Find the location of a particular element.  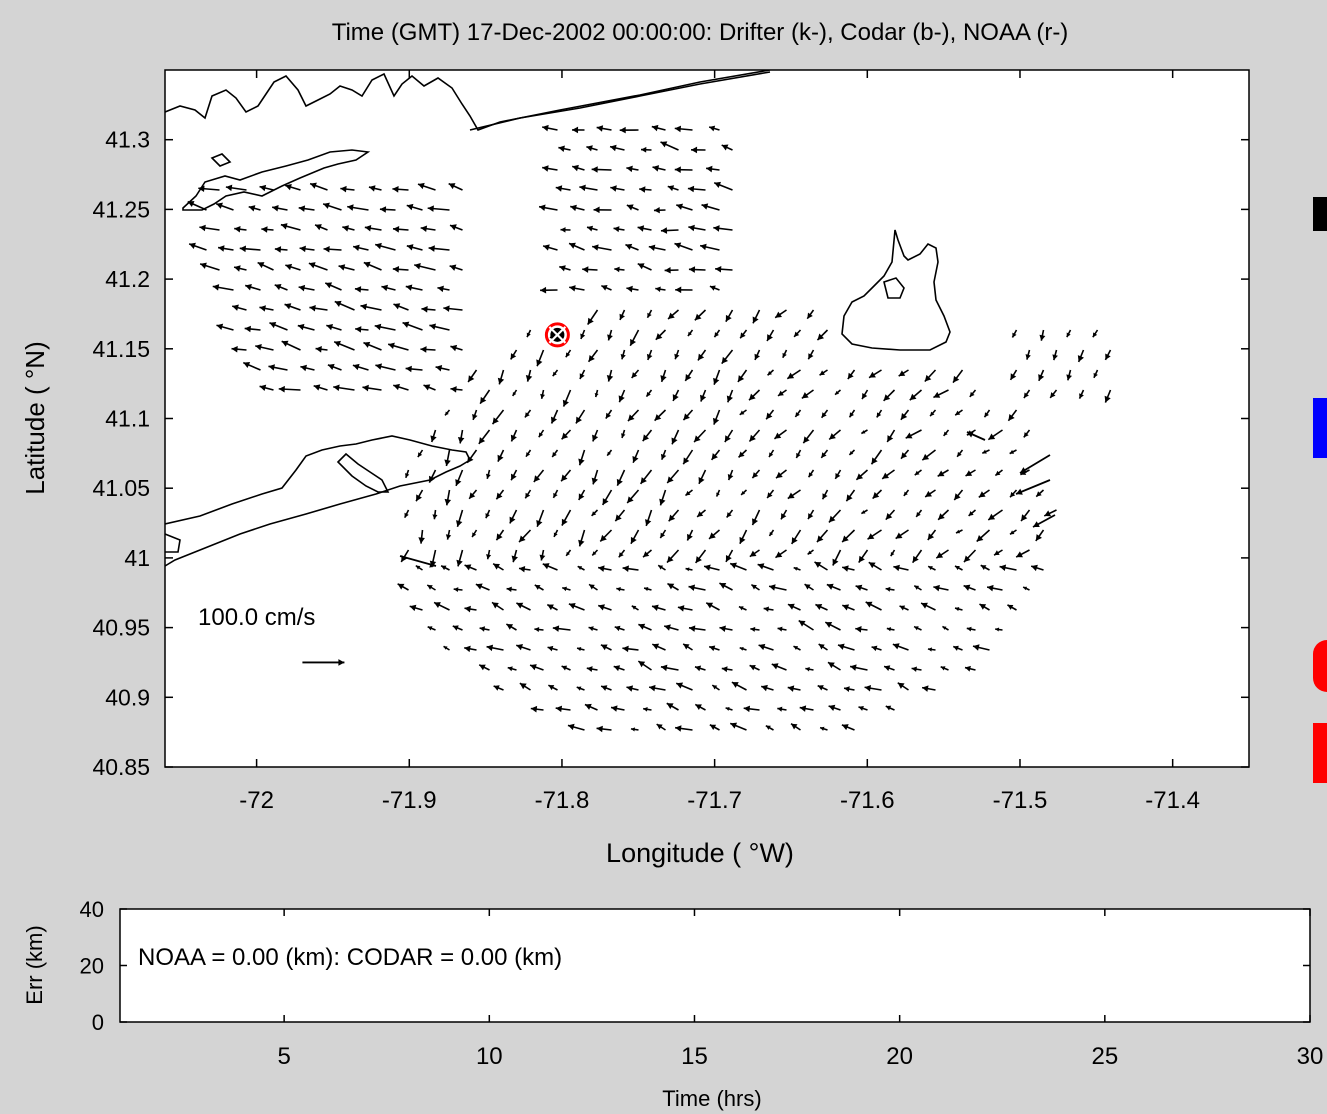

legend-marker is located at coordinates (1320, 214).